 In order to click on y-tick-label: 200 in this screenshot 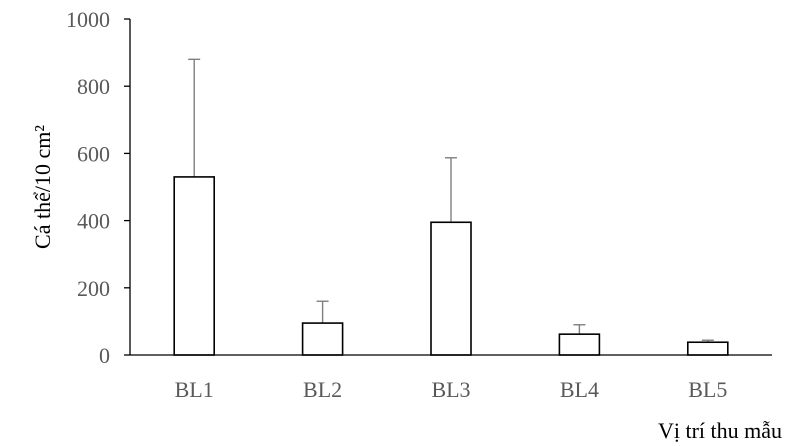, I will do `click(93, 288)`.